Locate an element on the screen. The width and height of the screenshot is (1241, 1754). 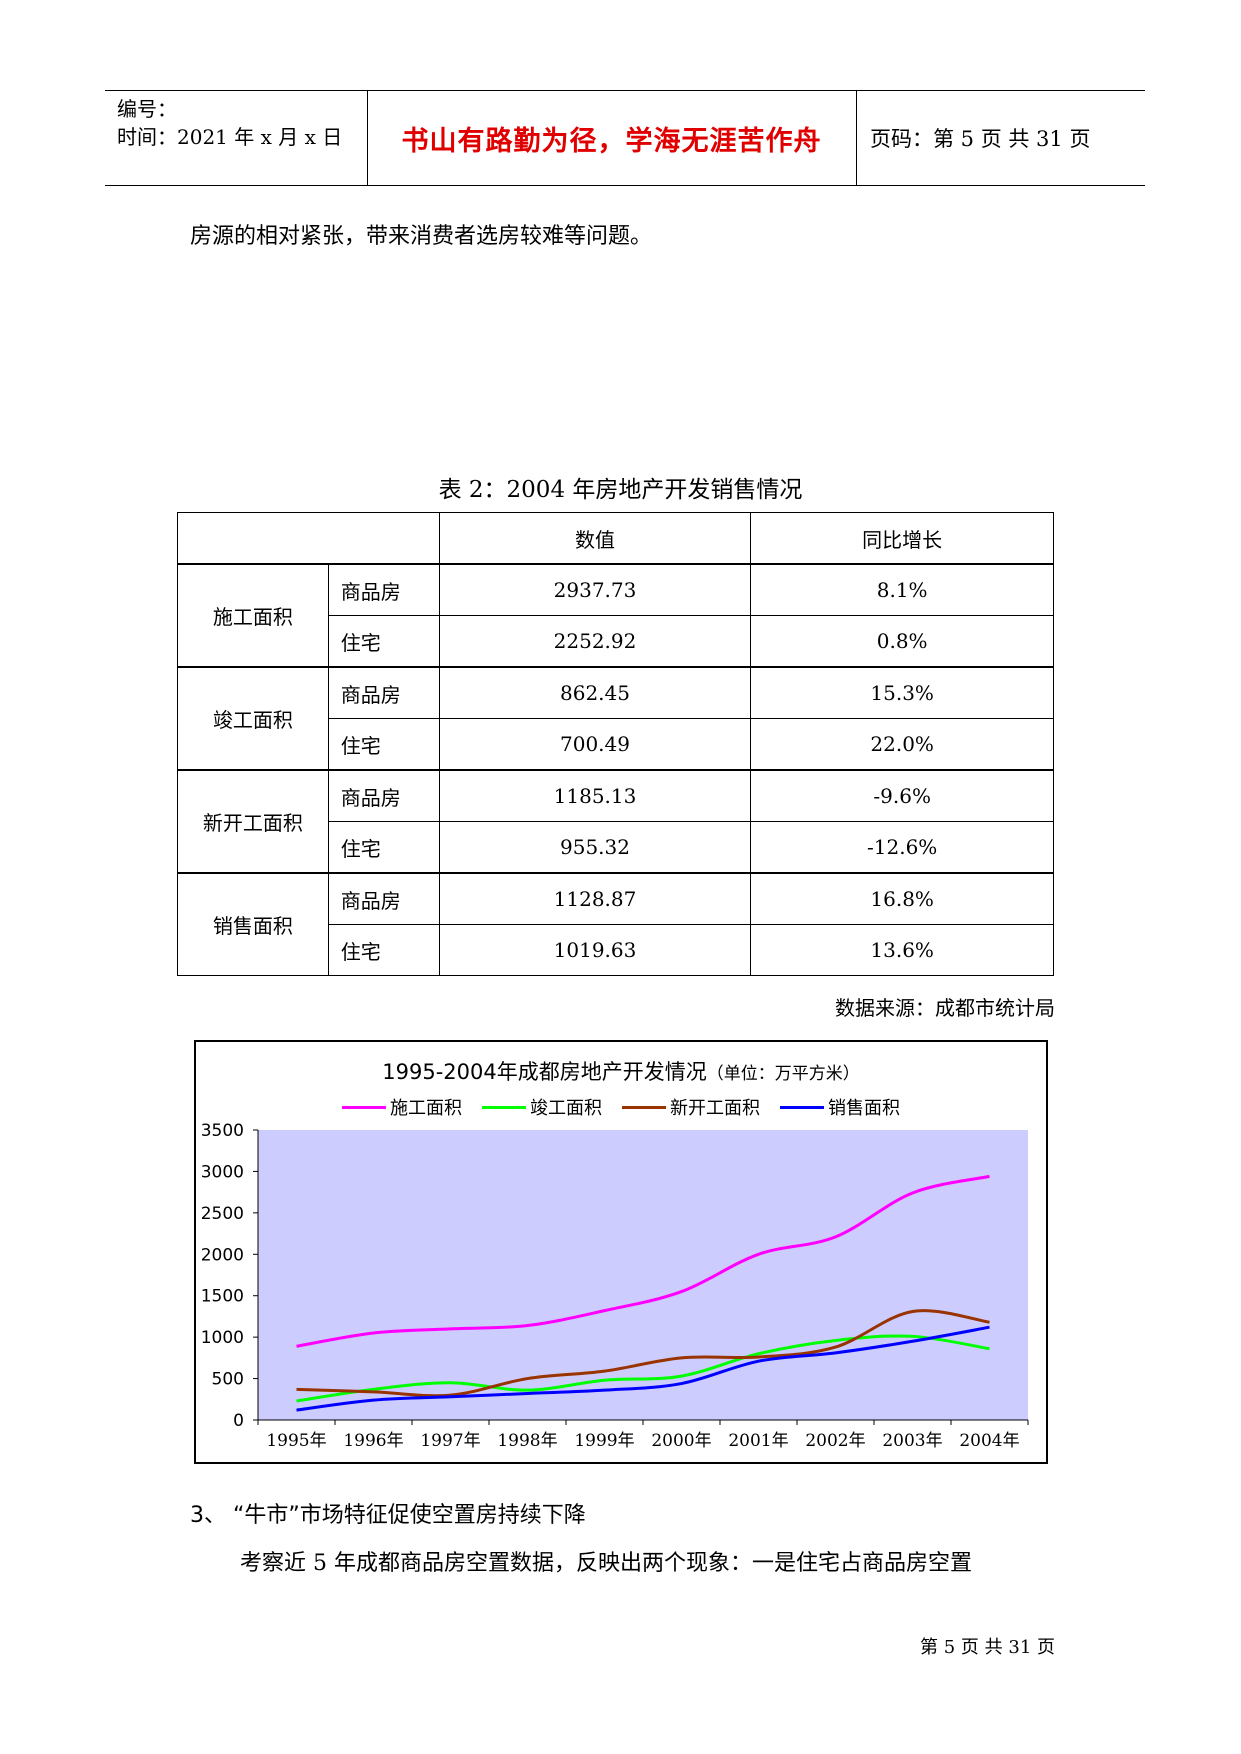
page-footer: 第 5 页 共 31 页 is located at coordinates (987, 1647).